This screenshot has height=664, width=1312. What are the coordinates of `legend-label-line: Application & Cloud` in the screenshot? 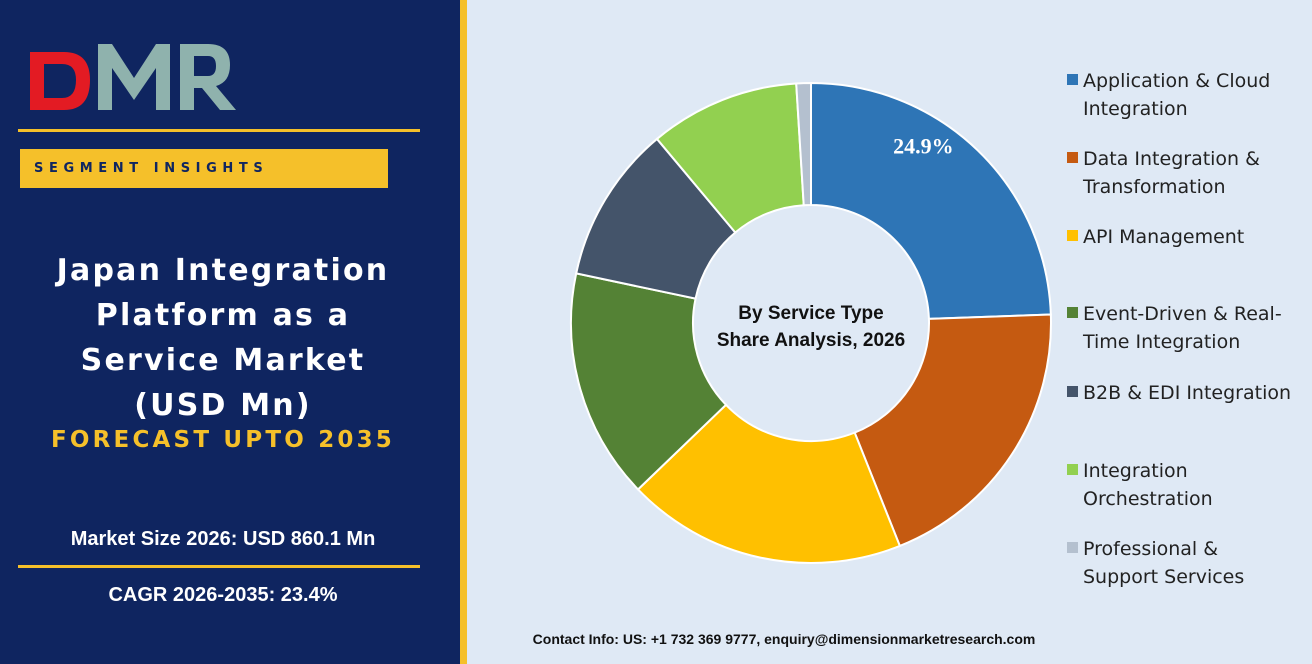 It's located at (1177, 81).